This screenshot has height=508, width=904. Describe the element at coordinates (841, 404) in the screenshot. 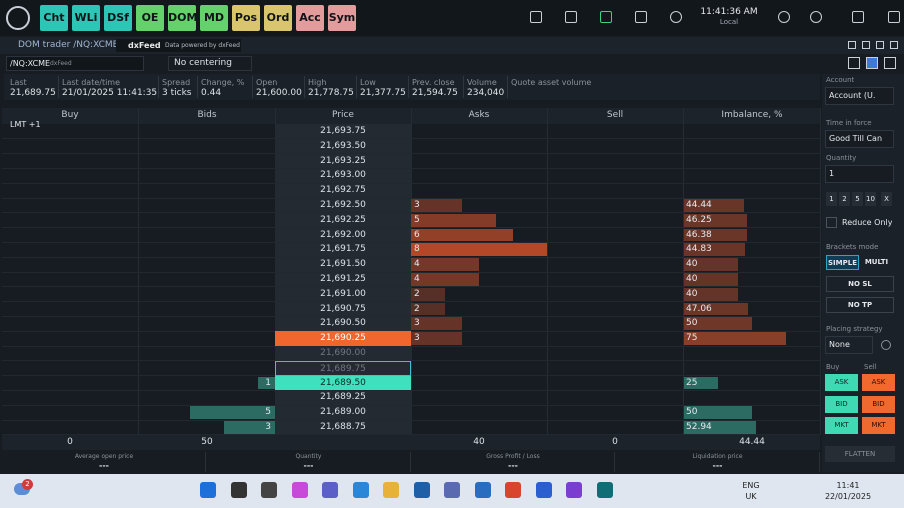

I see `buy-button: BID` at that location.